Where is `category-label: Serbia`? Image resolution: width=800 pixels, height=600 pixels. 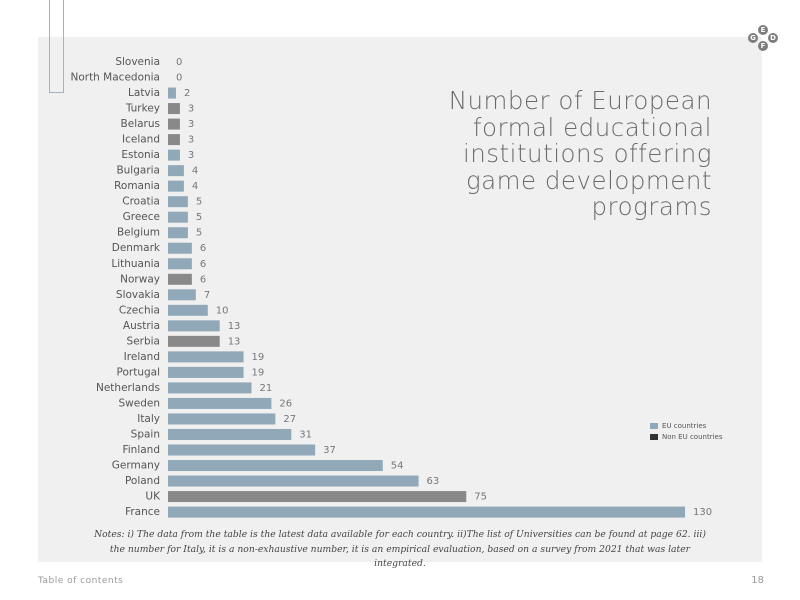 category-label: Serbia is located at coordinates (143, 341).